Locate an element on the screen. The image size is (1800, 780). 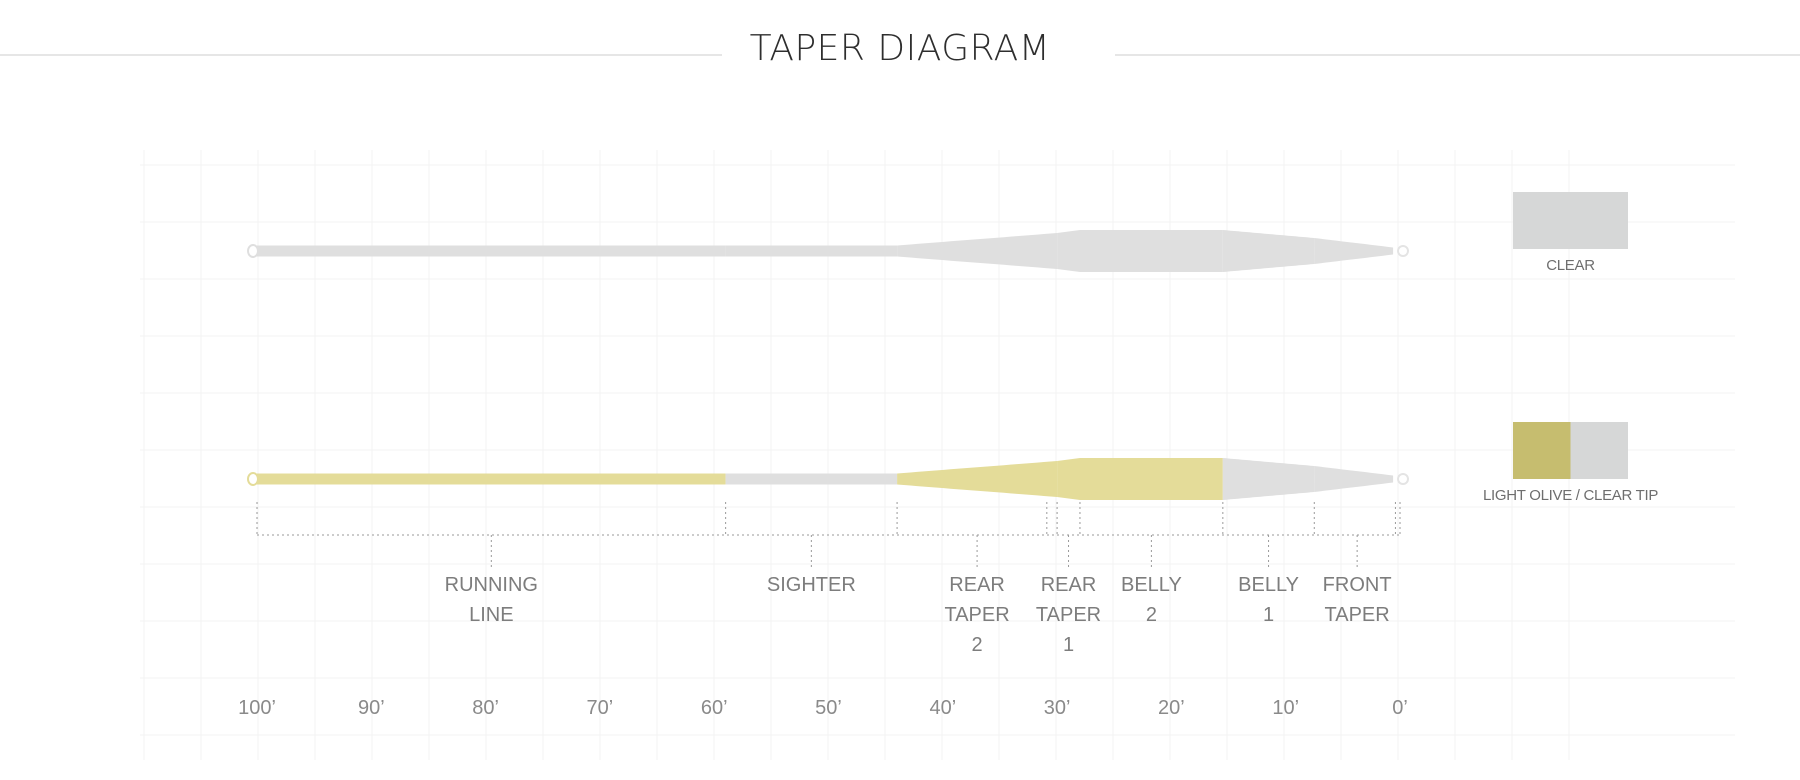
section-label: BELLY 2 is located at coordinates (1151, 600).